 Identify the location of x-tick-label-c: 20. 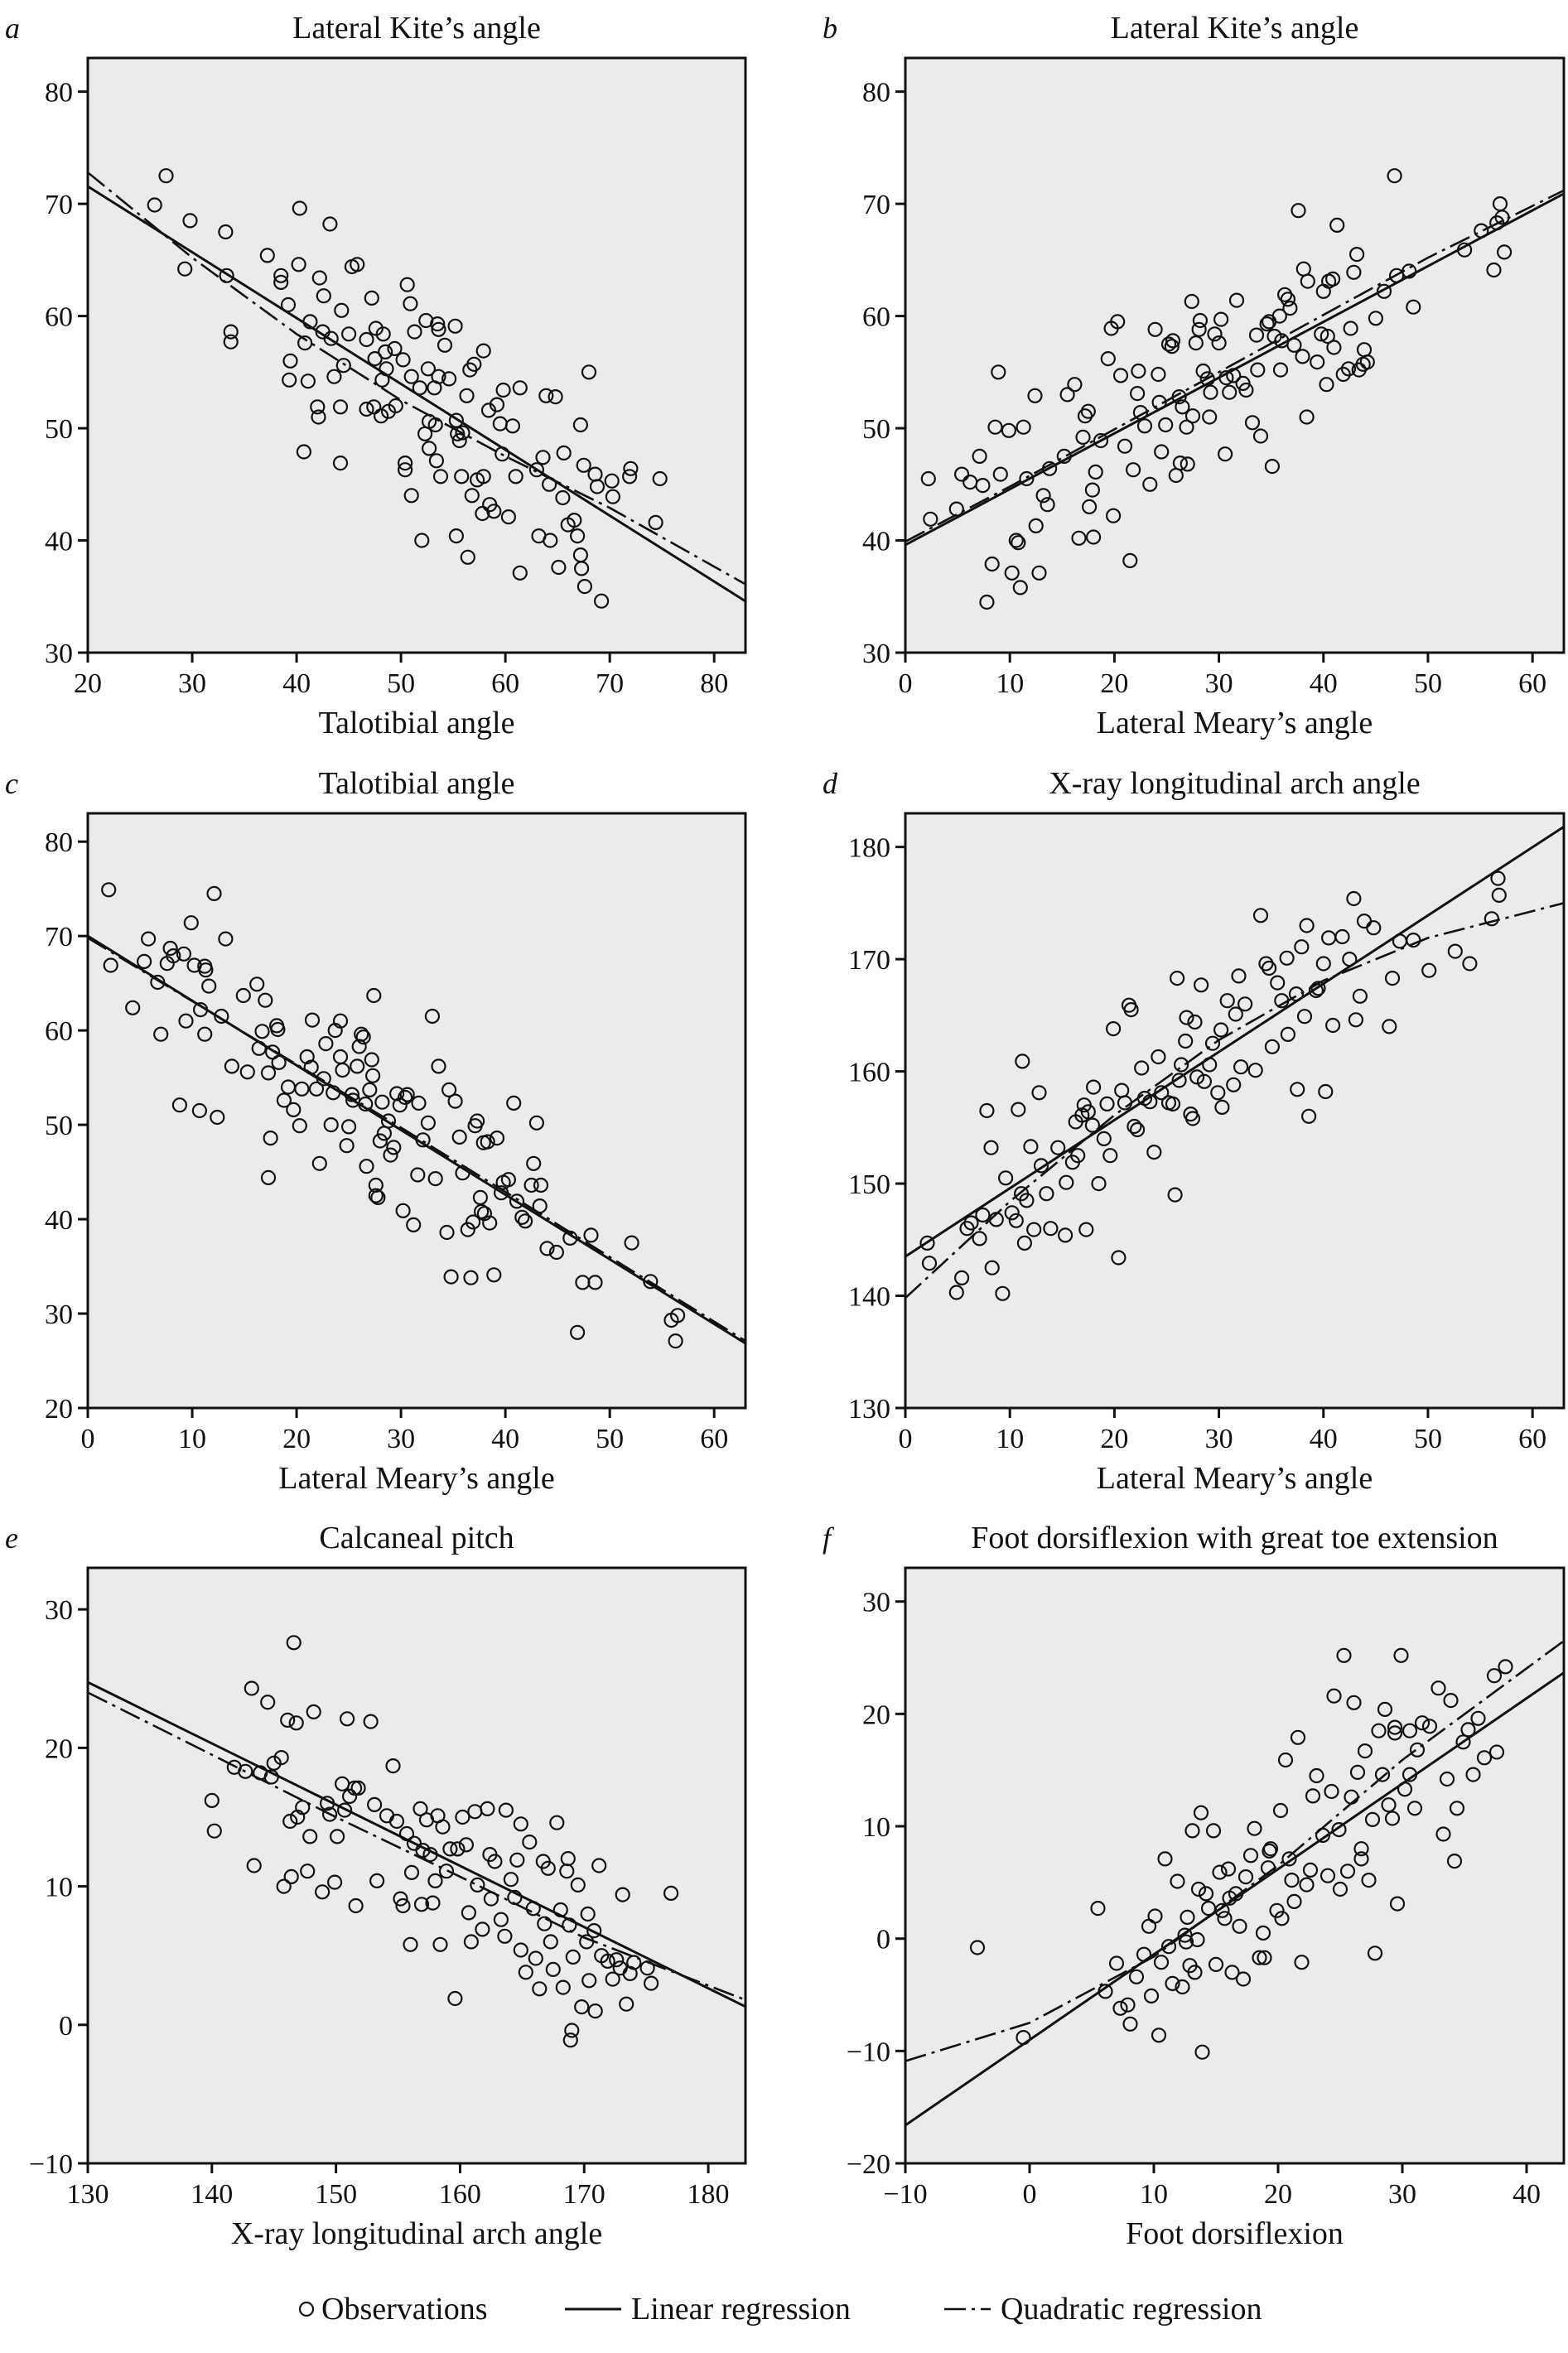
(296, 1439).